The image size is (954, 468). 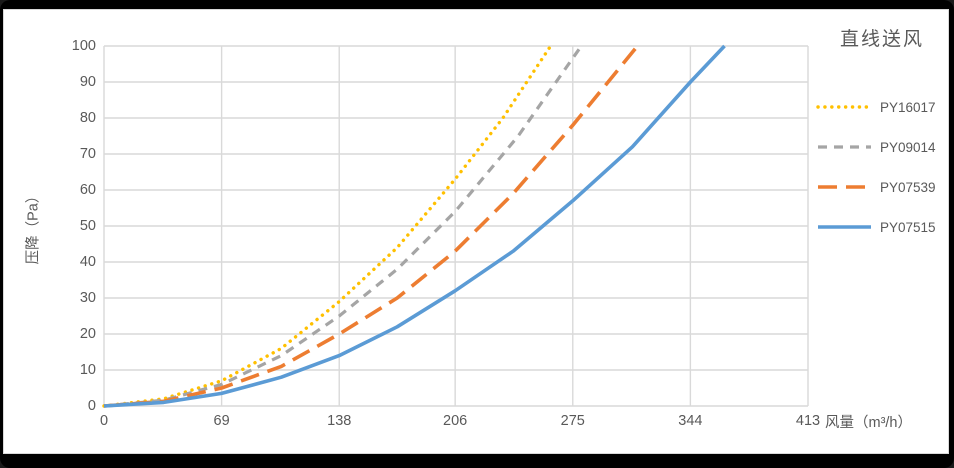 What do you see at coordinates (87, 154) in the screenshot?
I see `y-tick-label: 70` at bounding box center [87, 154].